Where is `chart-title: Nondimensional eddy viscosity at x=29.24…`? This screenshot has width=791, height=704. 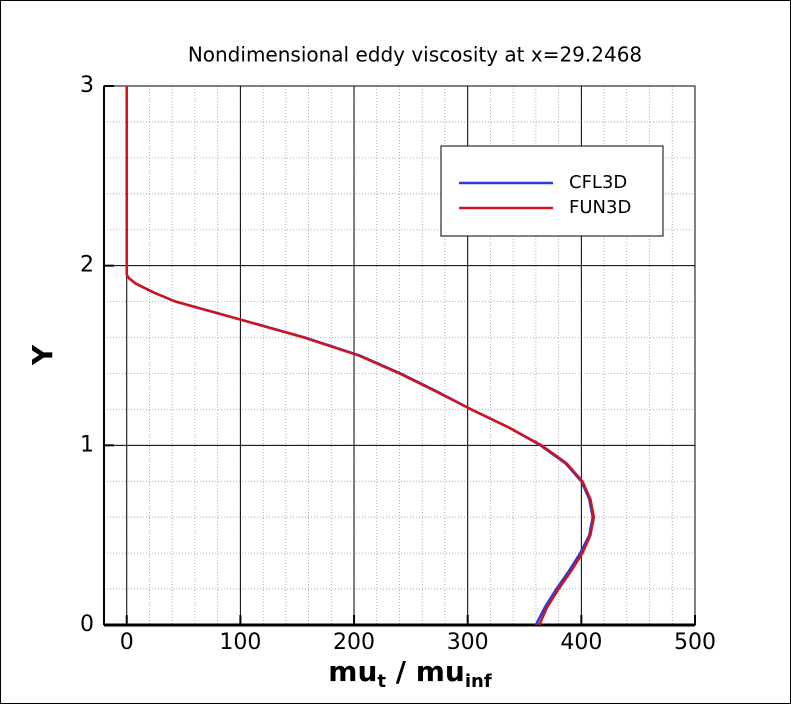
chart-title: Nondimensional eddy viscosity at x=29.24… is located at coordinates (415, 55).